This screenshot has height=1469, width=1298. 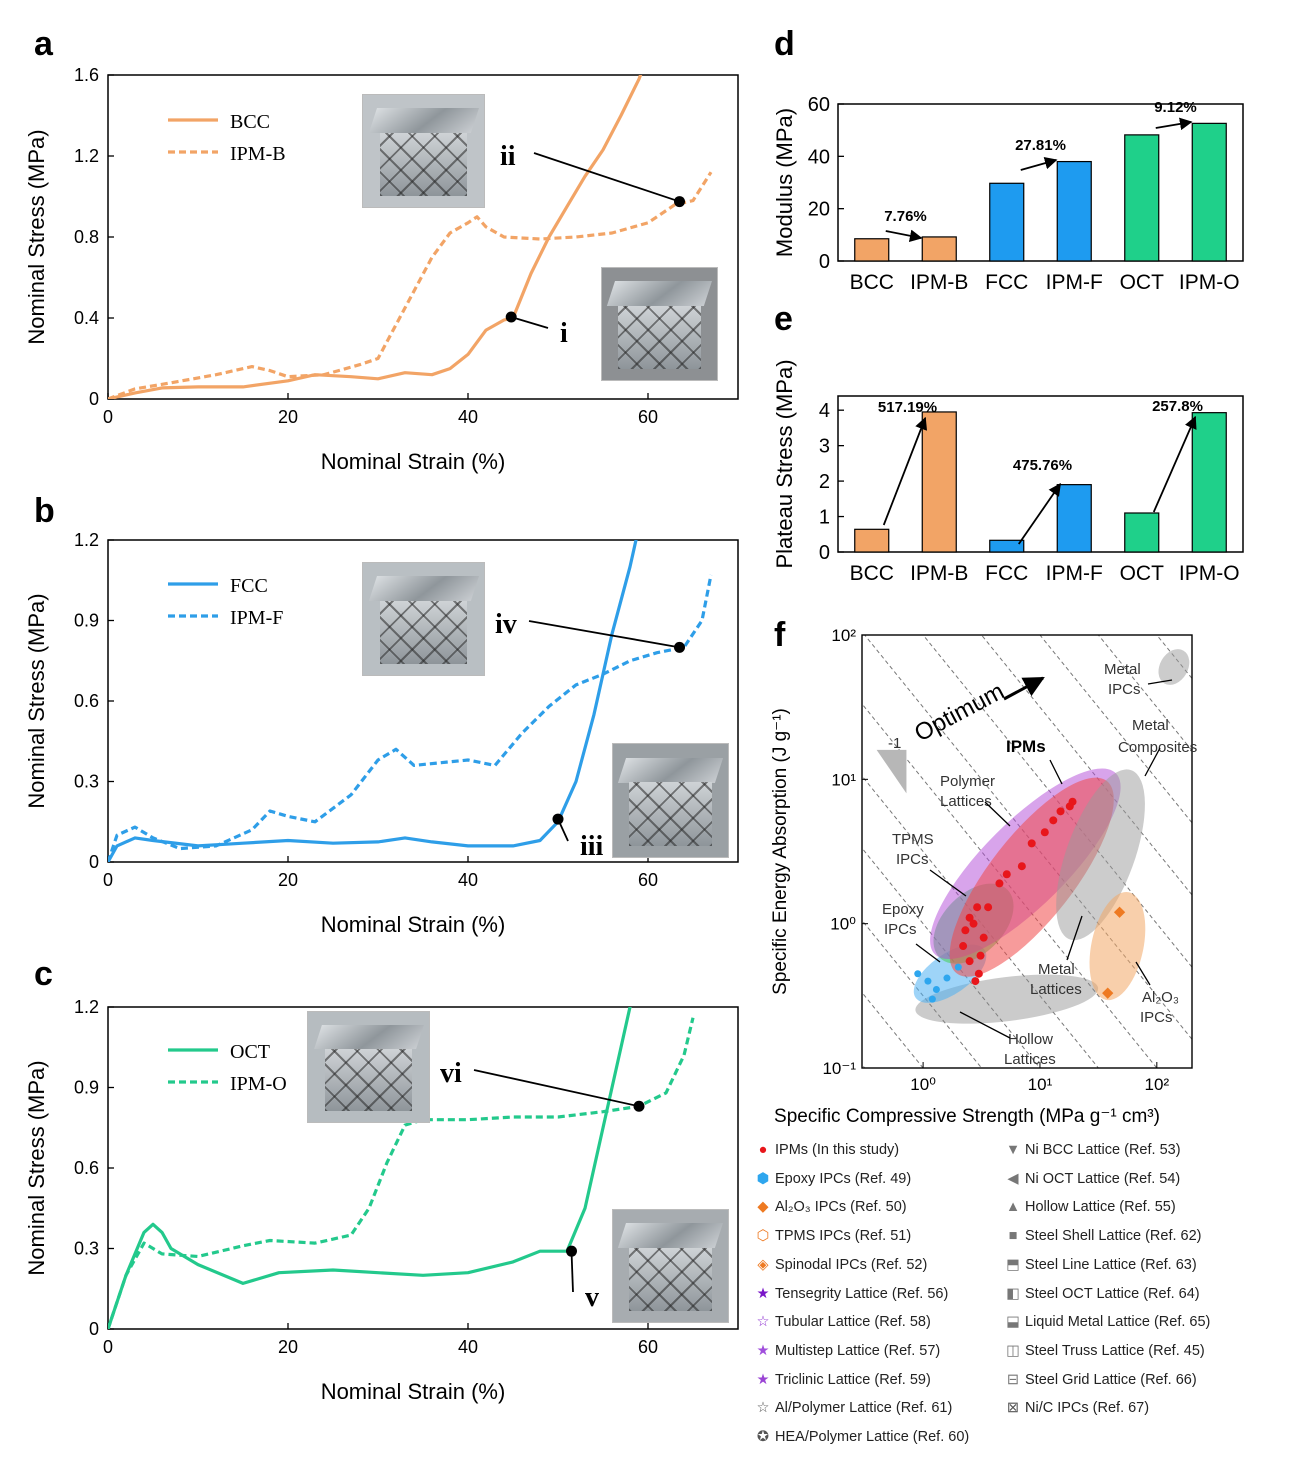 I want to click on y-axis-title: Nominal Stress (MPa), so click(x=36, y=700).